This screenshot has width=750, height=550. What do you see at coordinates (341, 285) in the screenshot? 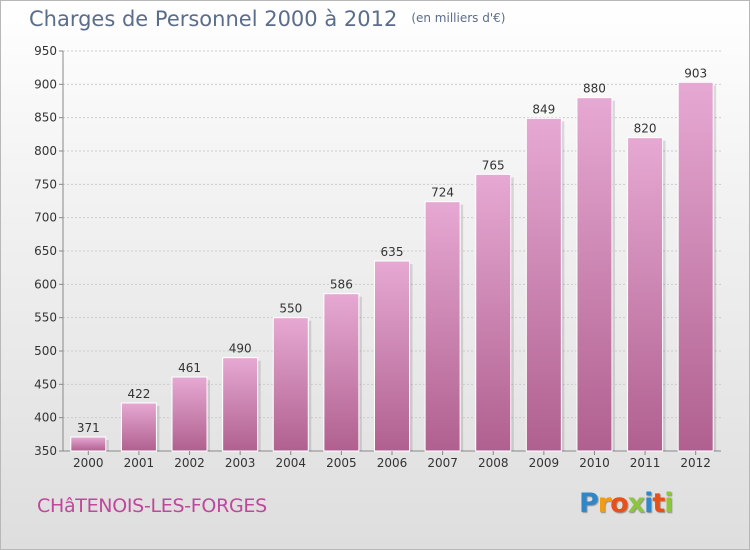
I see `bar-value-label: 586` at bounding box center [341, 285].